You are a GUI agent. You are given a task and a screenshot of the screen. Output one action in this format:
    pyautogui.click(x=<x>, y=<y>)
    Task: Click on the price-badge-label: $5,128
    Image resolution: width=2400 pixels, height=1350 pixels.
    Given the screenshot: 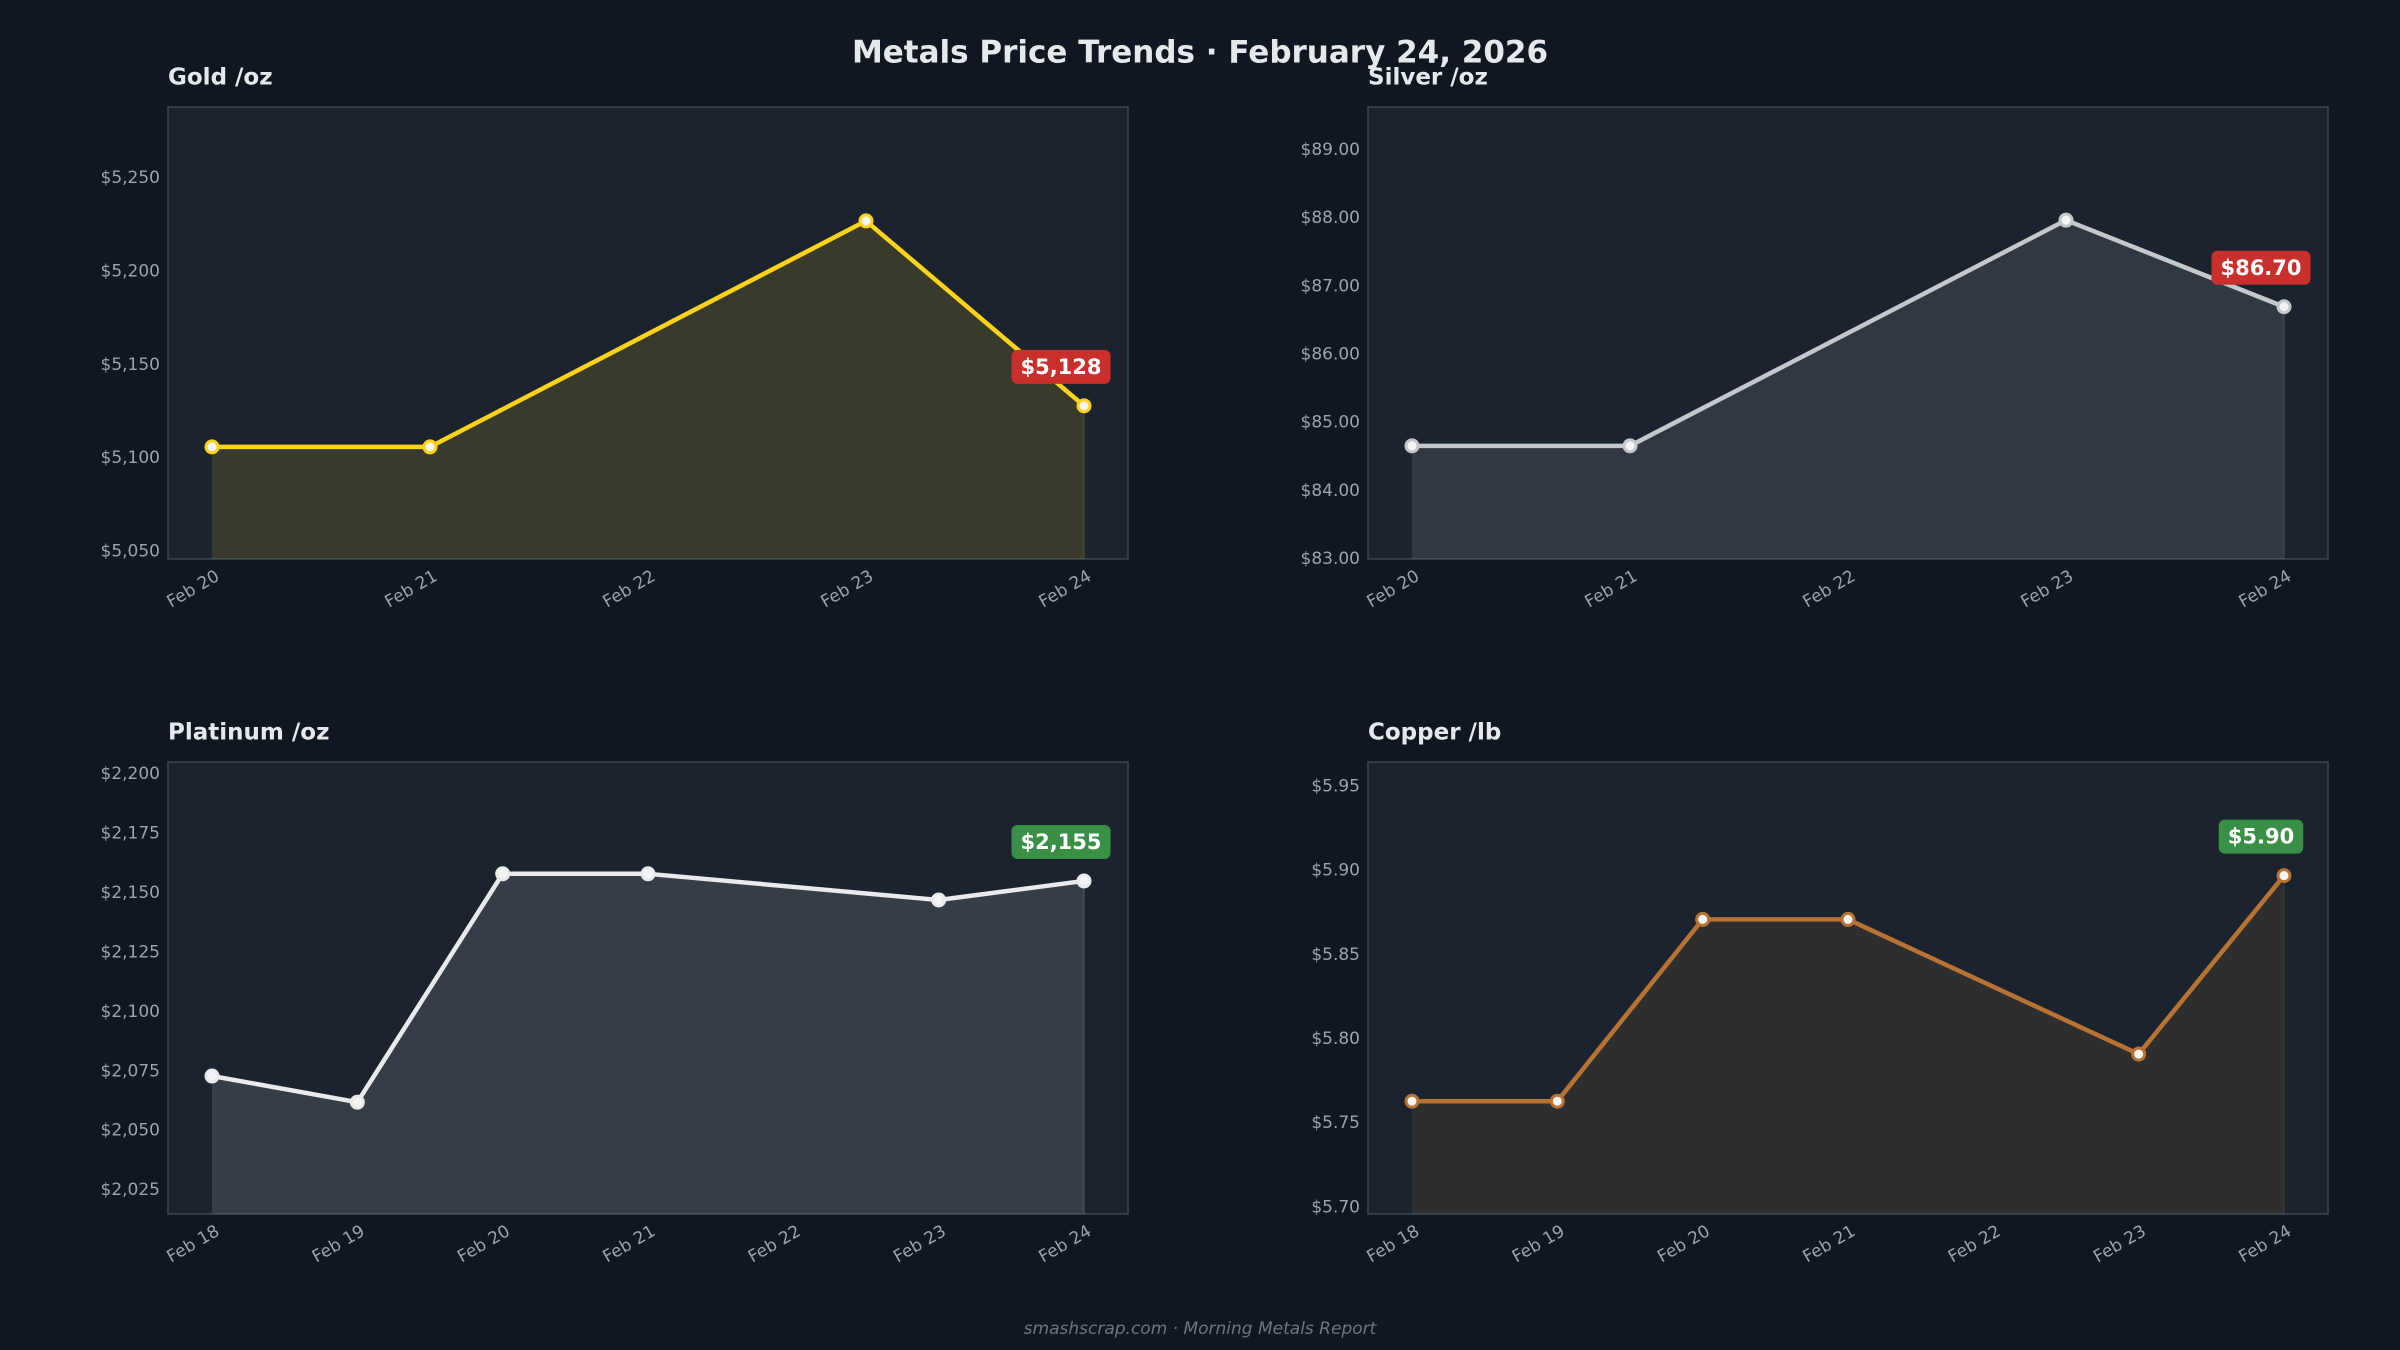 What is the action you would take?
    pyautogui.click(x=1060, y=367)
    